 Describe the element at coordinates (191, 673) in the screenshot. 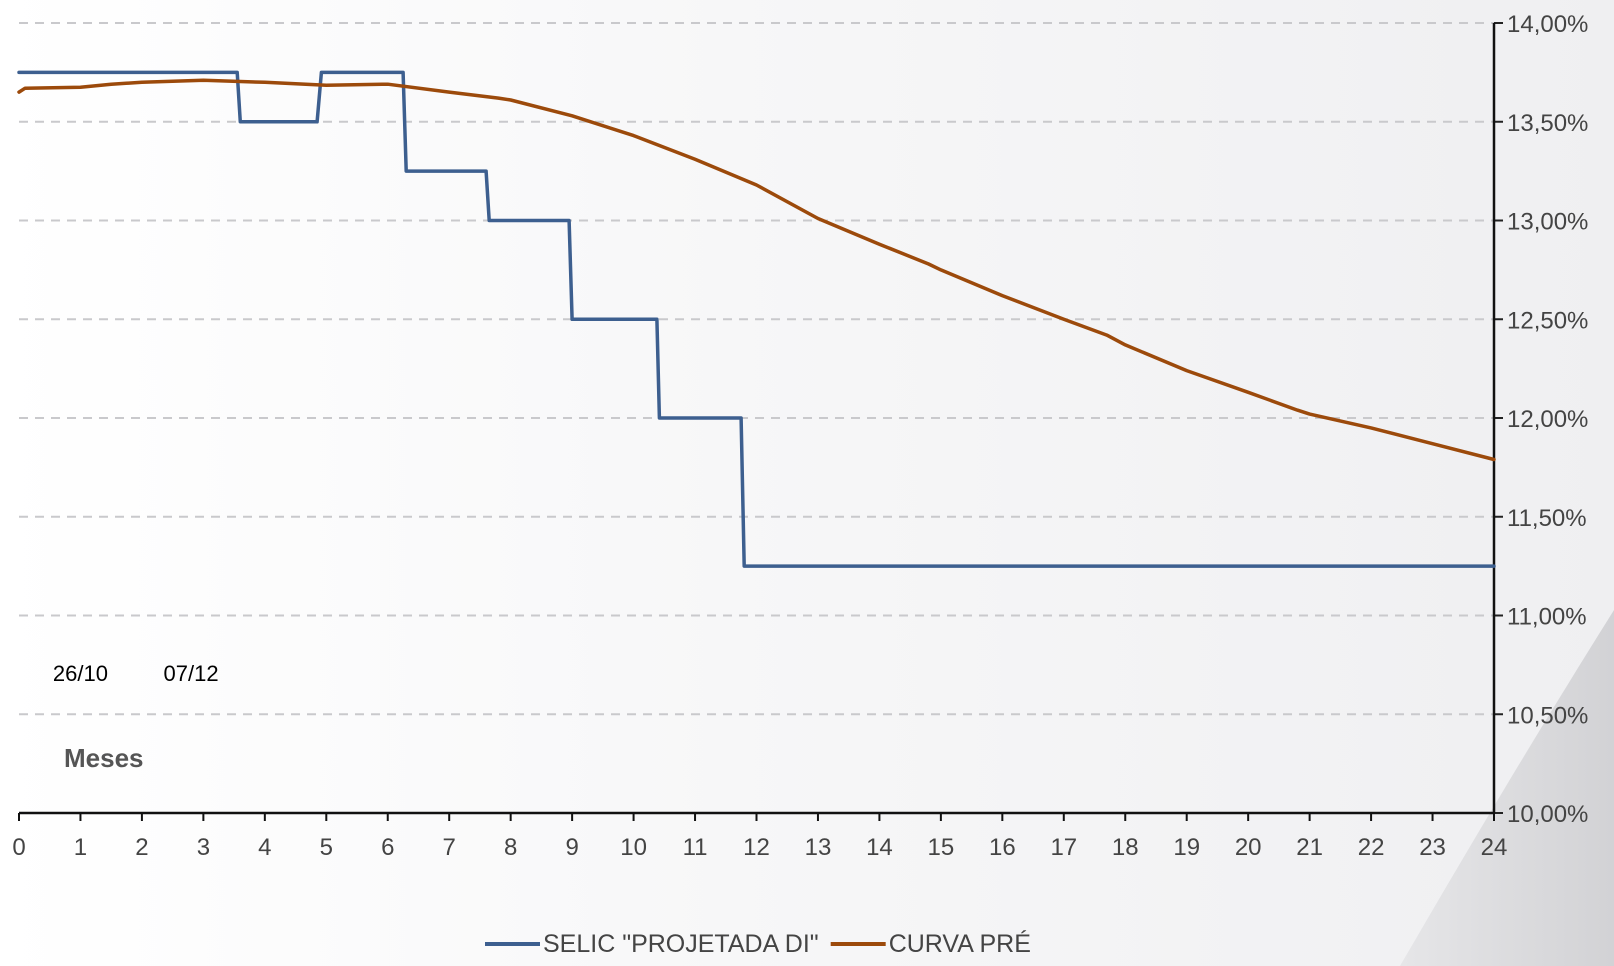

I see `annotation-label: 07/12` at that location.